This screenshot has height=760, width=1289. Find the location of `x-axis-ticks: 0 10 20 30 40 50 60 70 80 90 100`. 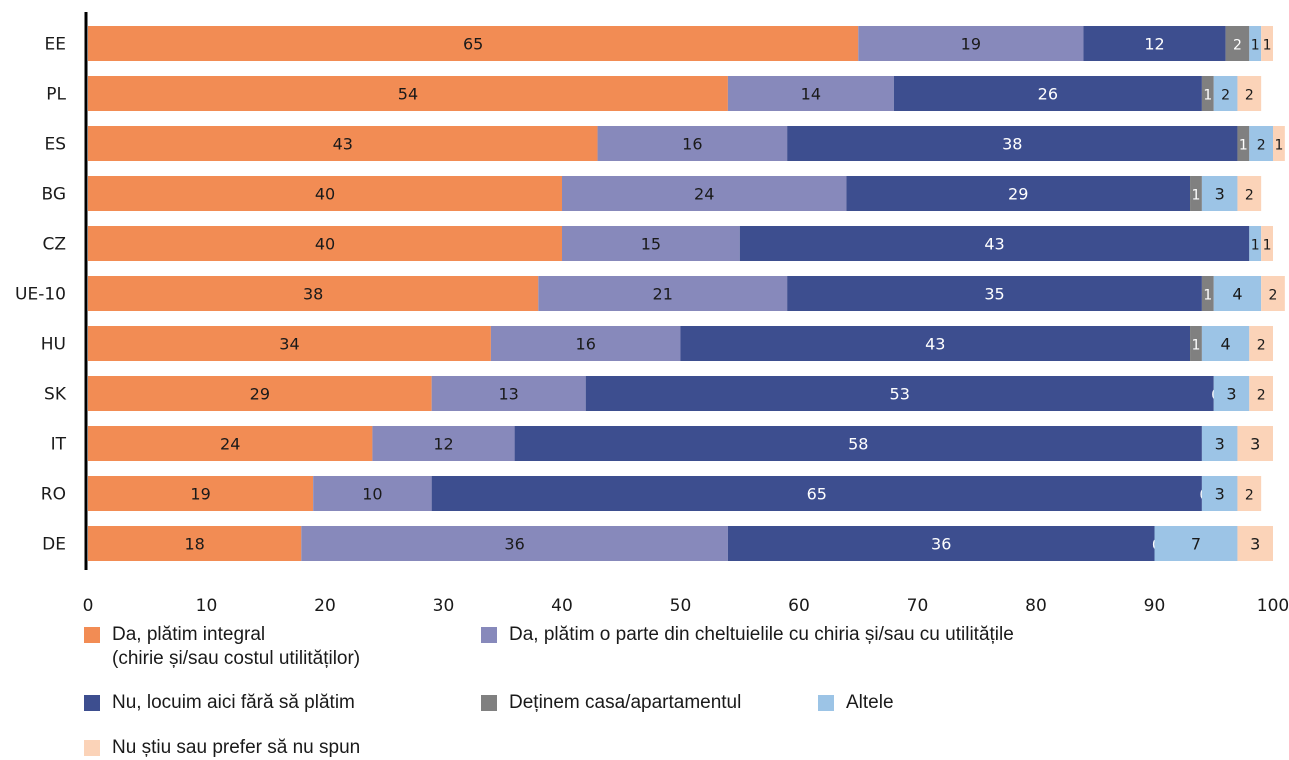

x-axis-ticks: 0 10 20 30 40 50 60 70 80 90 100 is located at coordinates (686, 606).